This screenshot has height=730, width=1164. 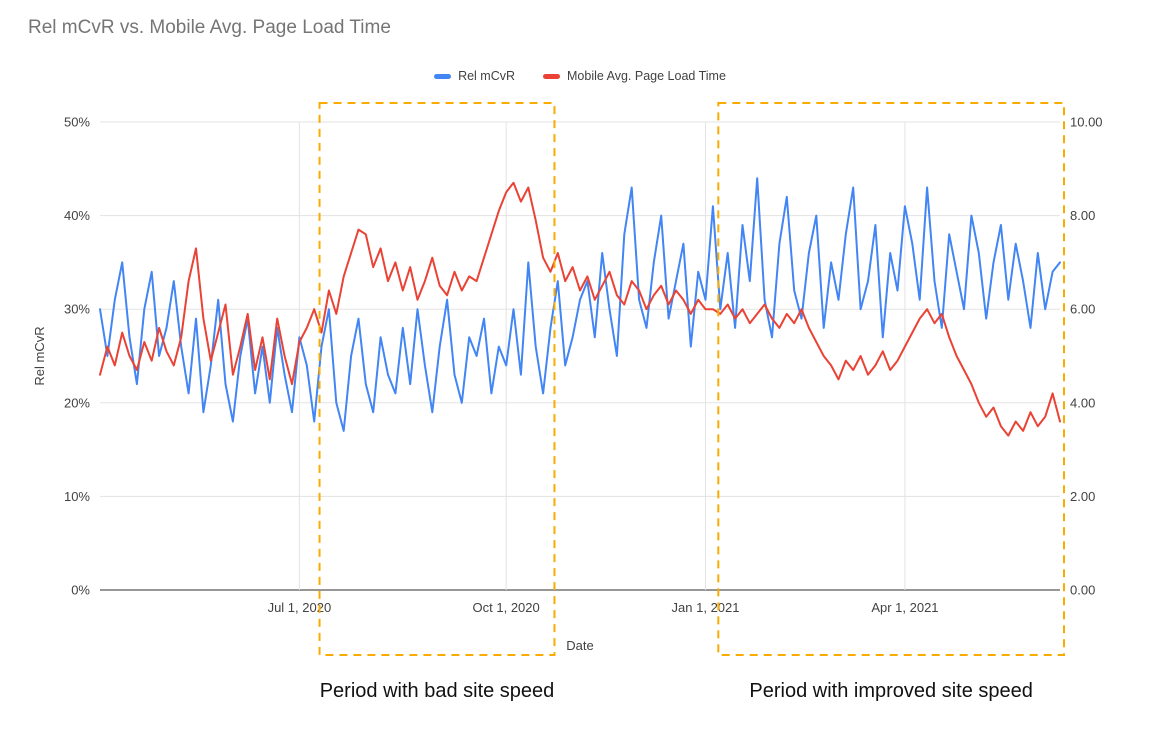 I want to click on legend-swatch-rel-mcvr, so click(x=443, y=76).